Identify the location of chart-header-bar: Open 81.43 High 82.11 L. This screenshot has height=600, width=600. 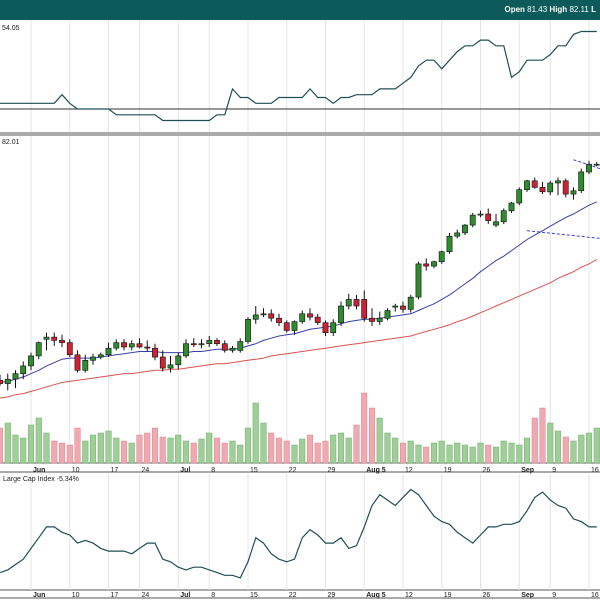
(300, 10).